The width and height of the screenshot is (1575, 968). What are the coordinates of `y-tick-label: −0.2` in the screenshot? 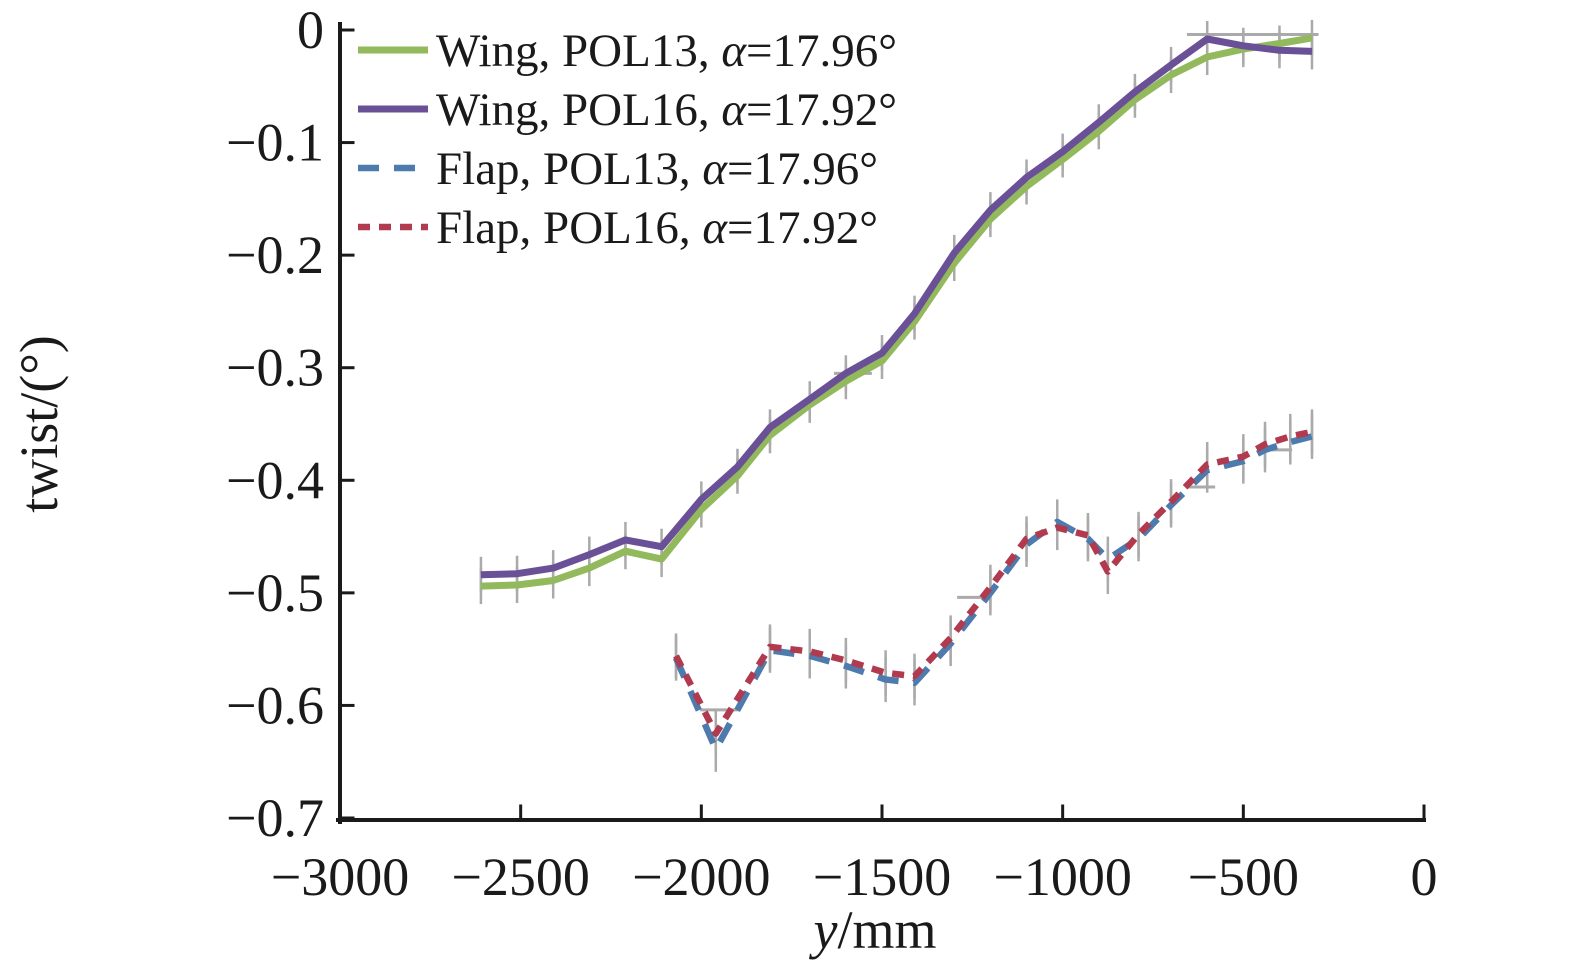 It's located at (275, 255).